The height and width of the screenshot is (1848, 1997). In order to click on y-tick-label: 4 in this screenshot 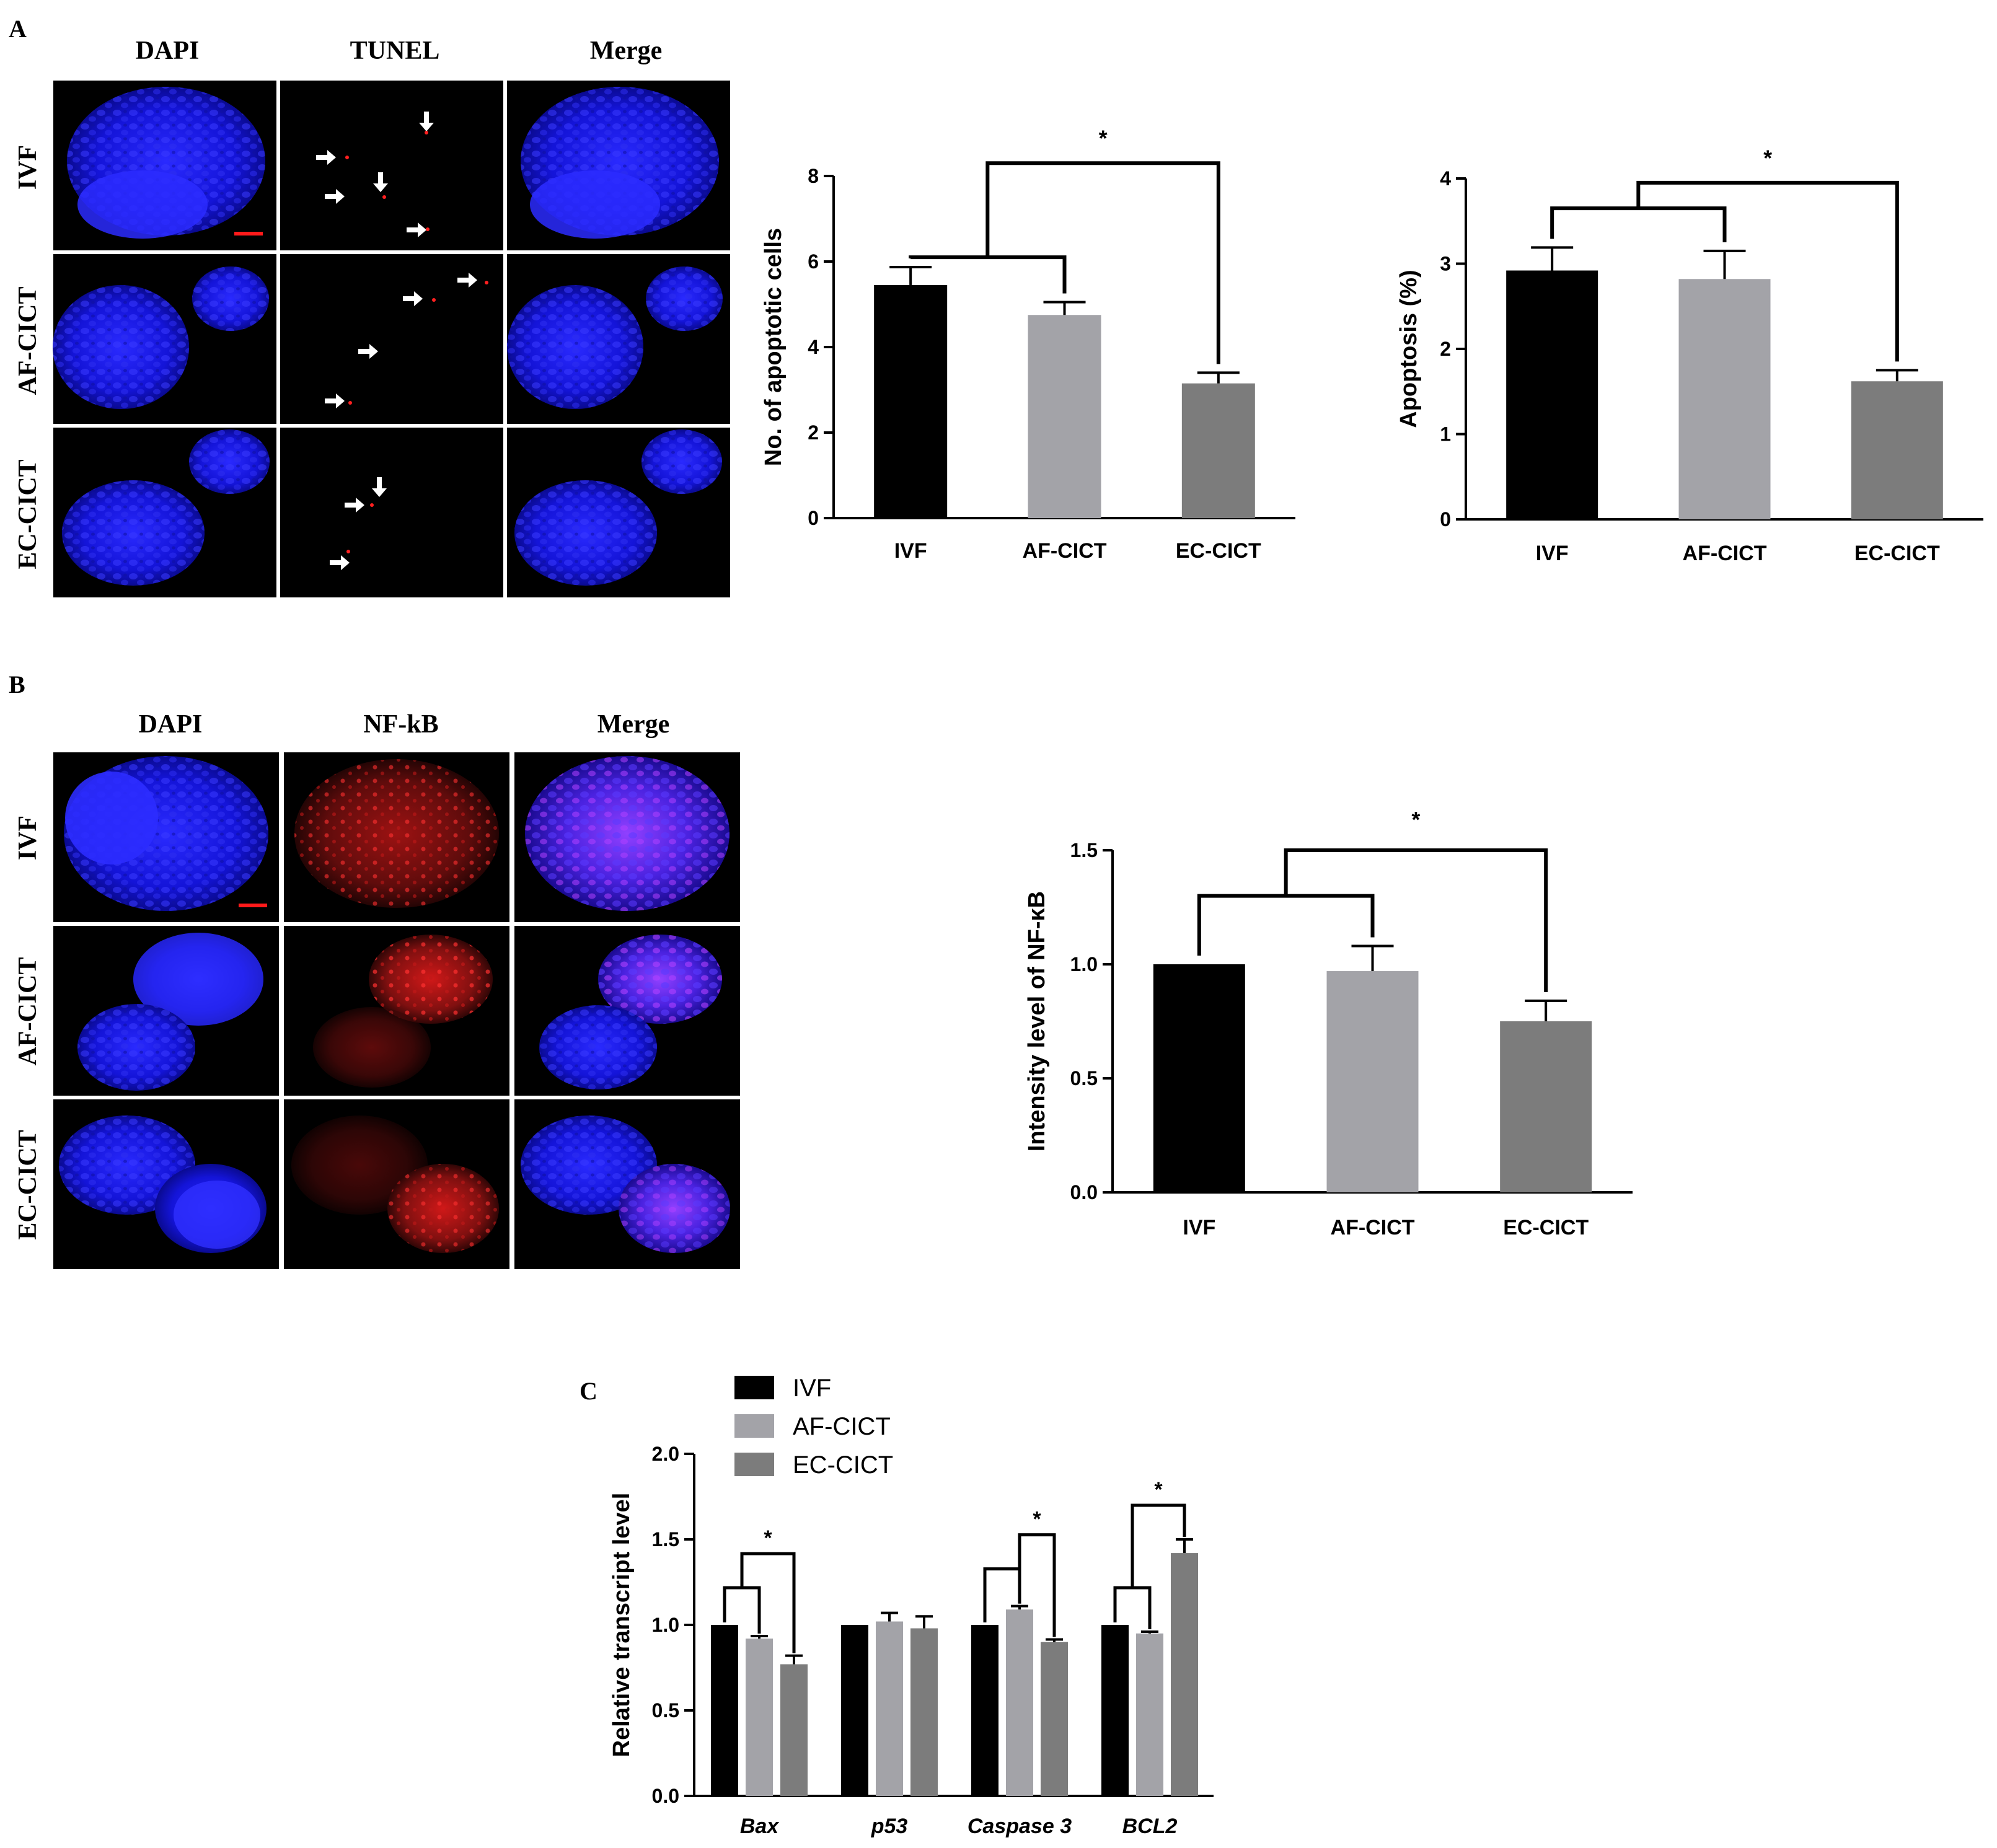, I will do `click(813, 347)`.